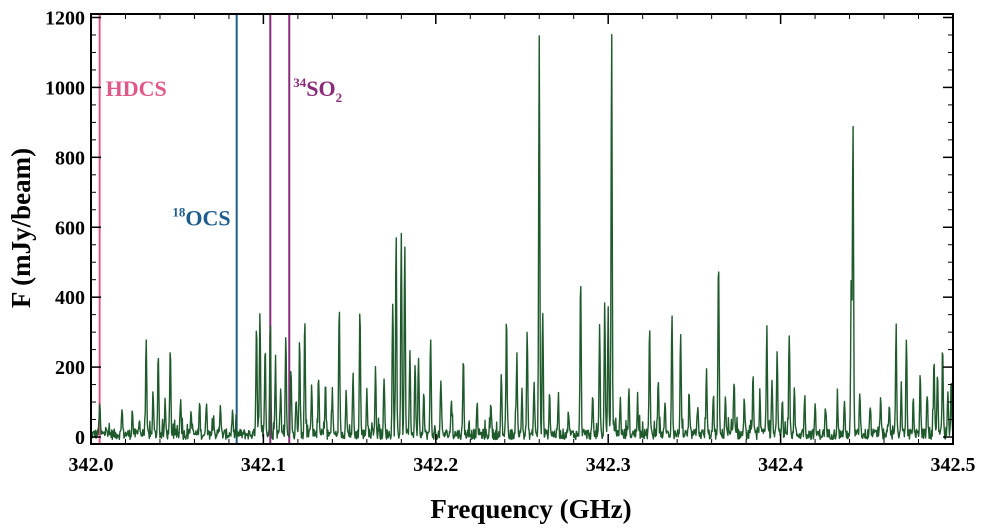 The image size is (987, 529). Describe the element at coordinates (207, 218) in the screenshot. I see `molecule-label-main: OCS` at that location.